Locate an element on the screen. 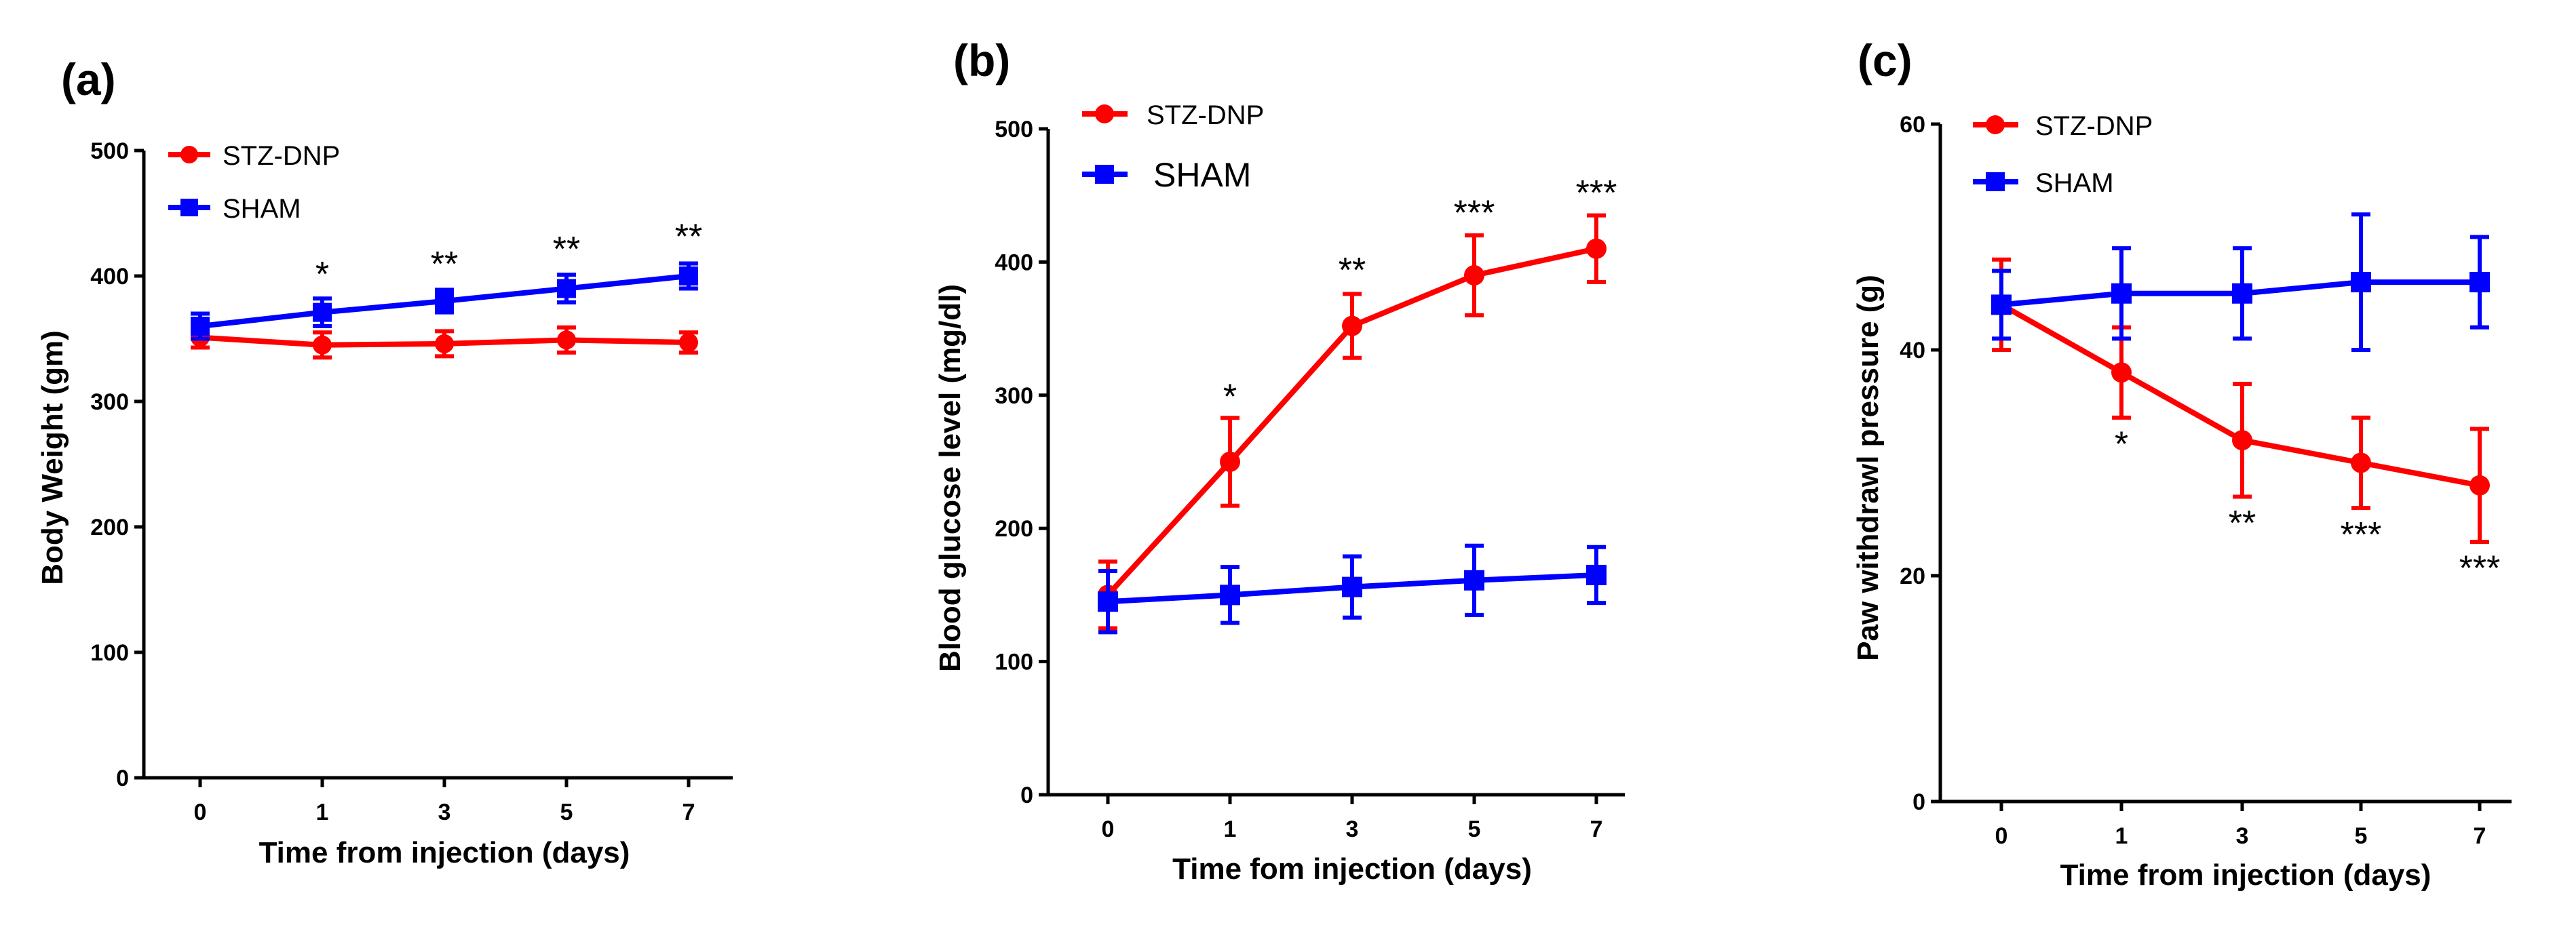 This screenshot has width=2576, height=929. y-tick-label: 60 is located at coordinates (1912, 125).